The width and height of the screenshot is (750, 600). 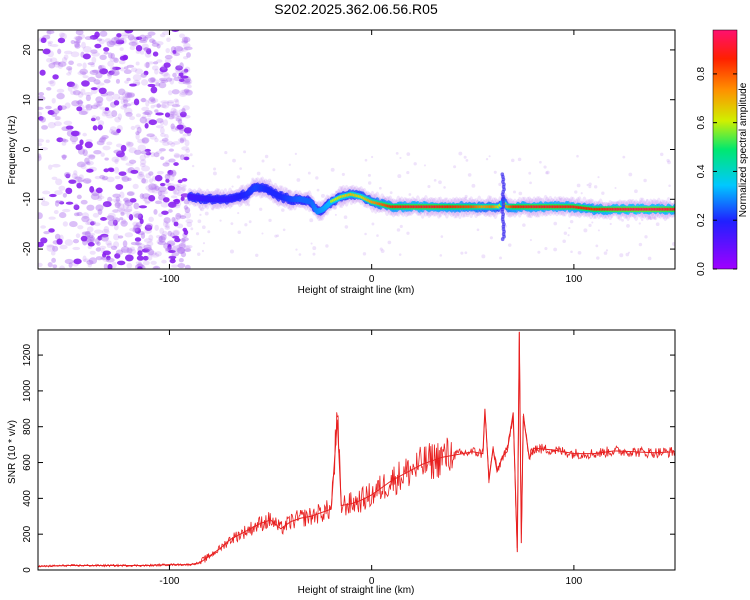 I want to click on colorbar-gradient, so click(x=725, y=149).